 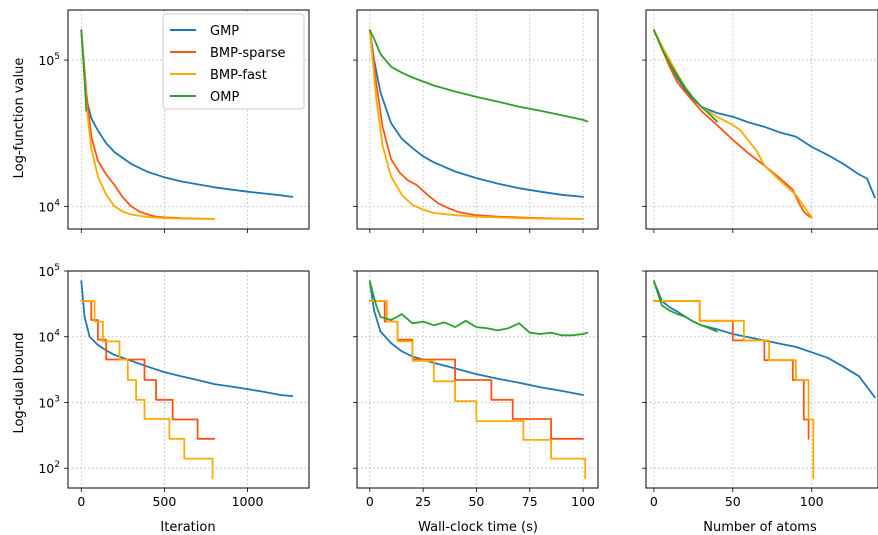 I want to click on legend-box, so click(x=233, y=61).